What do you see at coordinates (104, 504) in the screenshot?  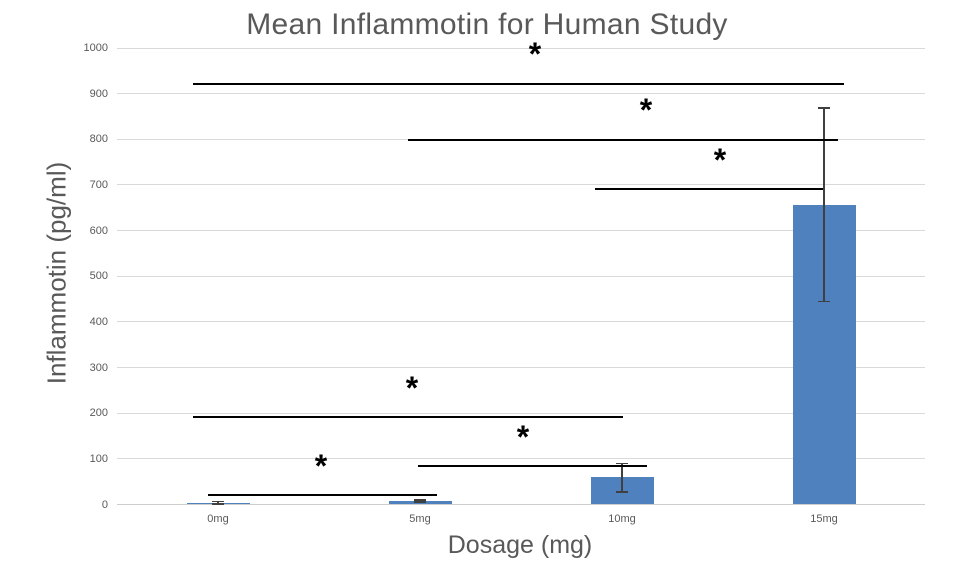 I see `y-tick-label: 0` at bounding box center [104, 504].